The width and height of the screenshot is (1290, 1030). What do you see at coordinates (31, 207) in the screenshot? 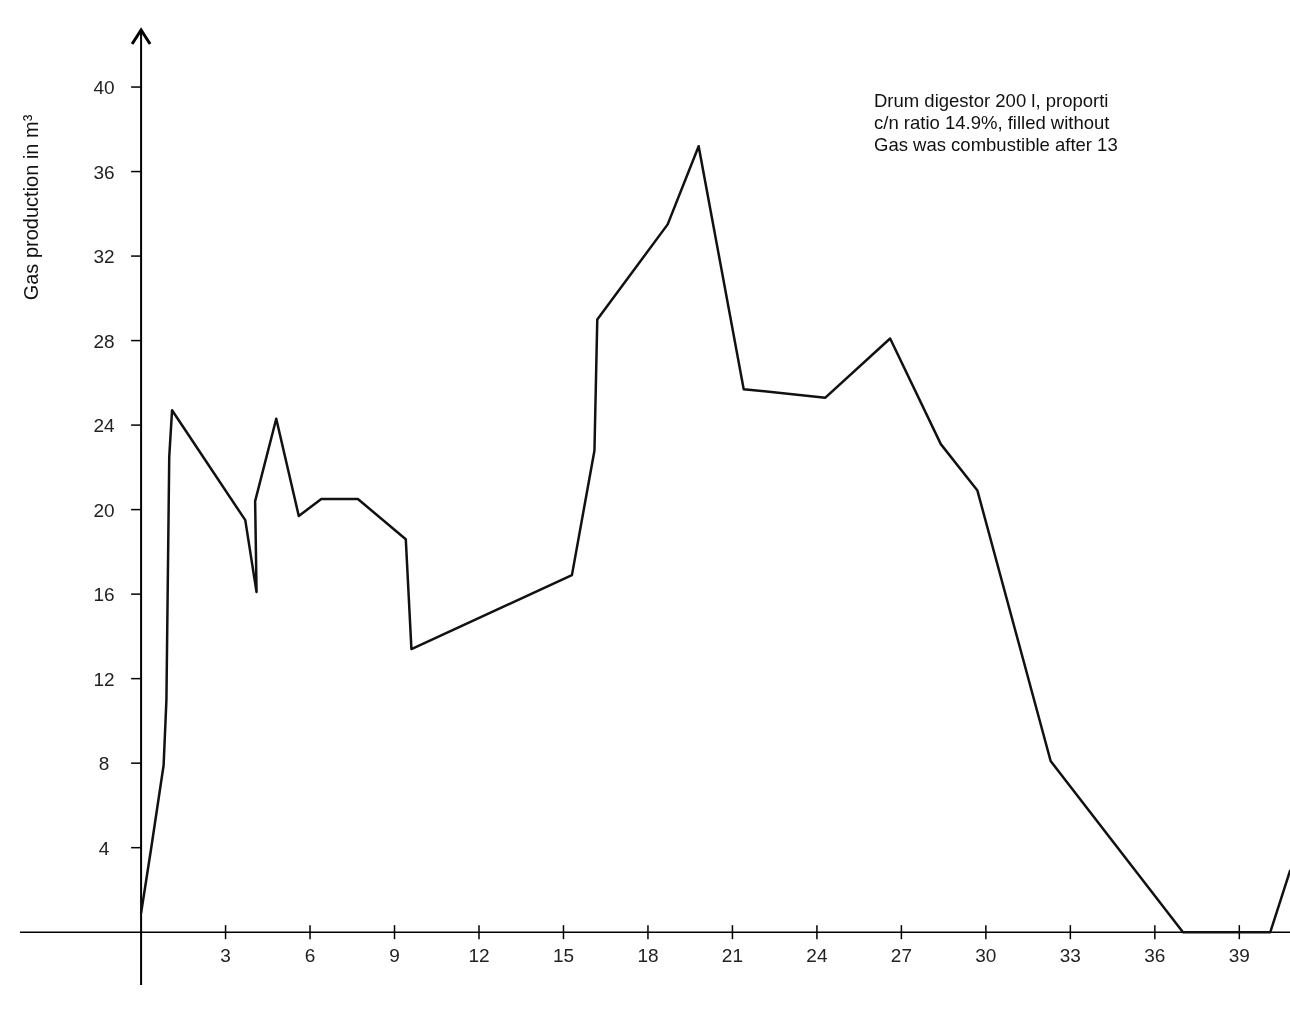
I see `y-axis-title: Gas production in m³` at bounding box center [31, 207].